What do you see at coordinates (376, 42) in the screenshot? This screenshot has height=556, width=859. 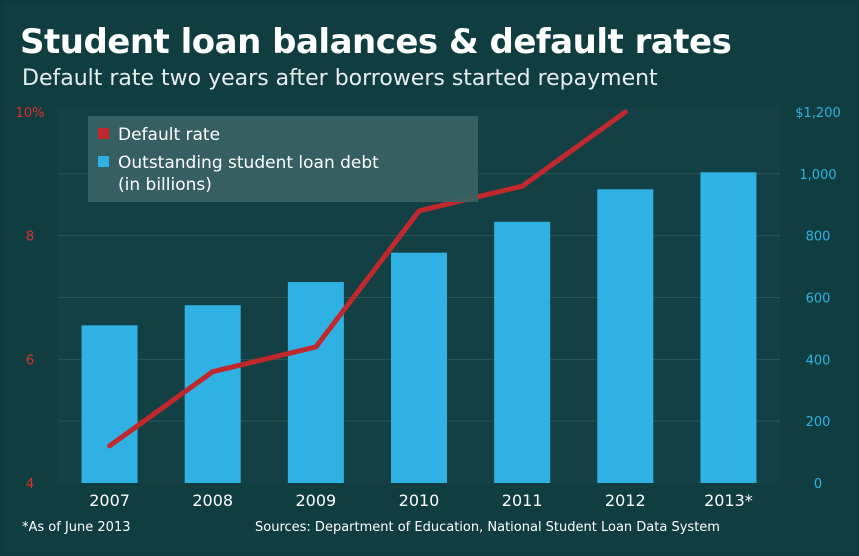 I see `chart-title: Student loan balances & default rates` at bounding box center [376, 42].